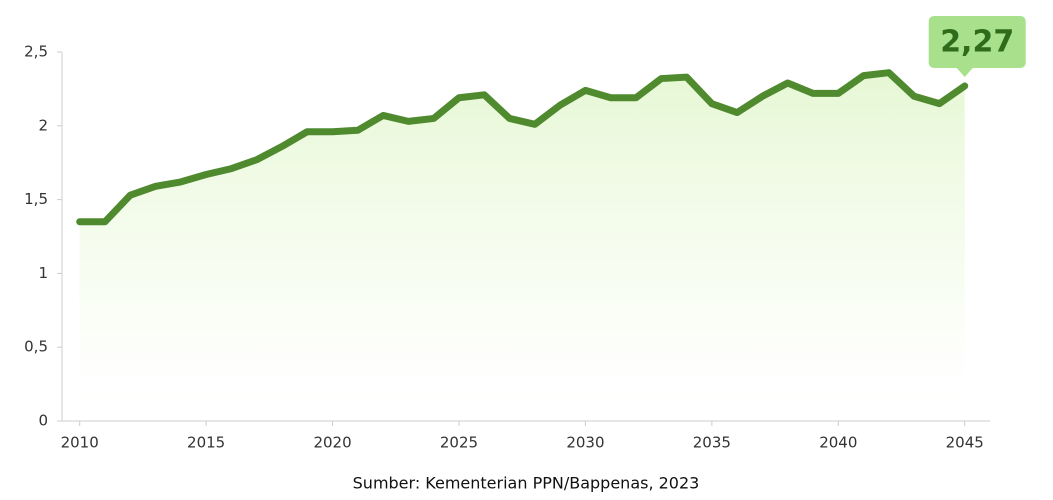  Describe the element at coordinates (965, 443) in the screenshot. I see `x-tick-label: 2045` at that location.